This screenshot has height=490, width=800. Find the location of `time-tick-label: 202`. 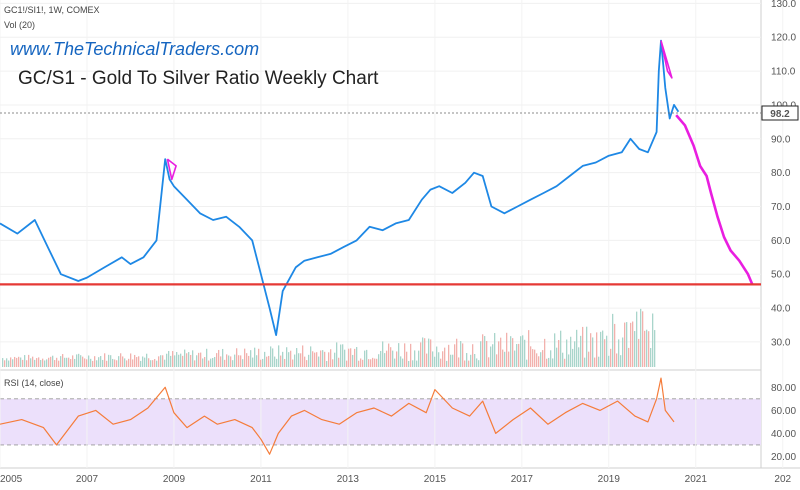

time-tick-label: 202 is located at coordinates (782, 479).